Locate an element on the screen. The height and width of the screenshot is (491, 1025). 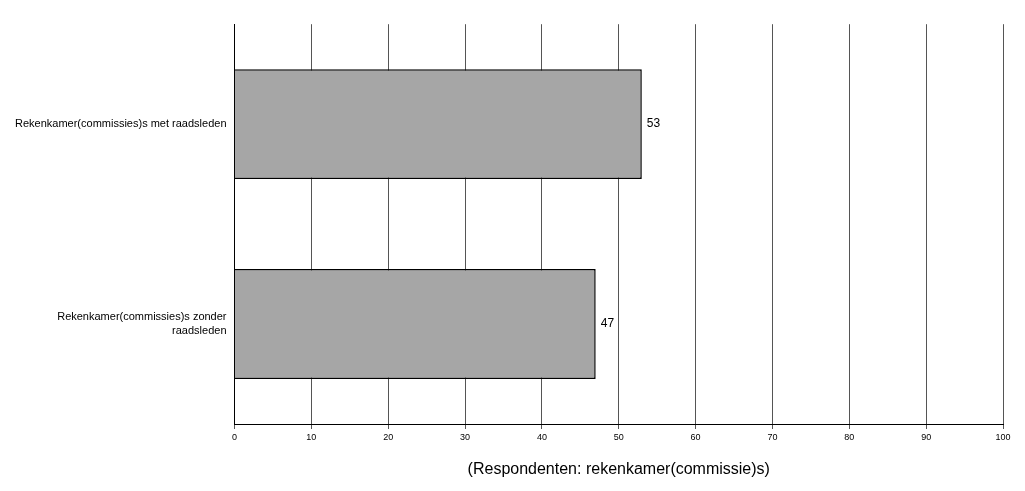
data-label: 53 is located at coordinates (653, 123).